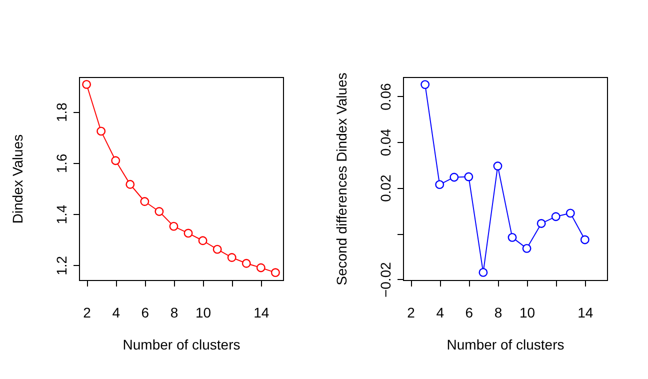  I want to click on y-tick-label: 0.04, so click(386, 142).